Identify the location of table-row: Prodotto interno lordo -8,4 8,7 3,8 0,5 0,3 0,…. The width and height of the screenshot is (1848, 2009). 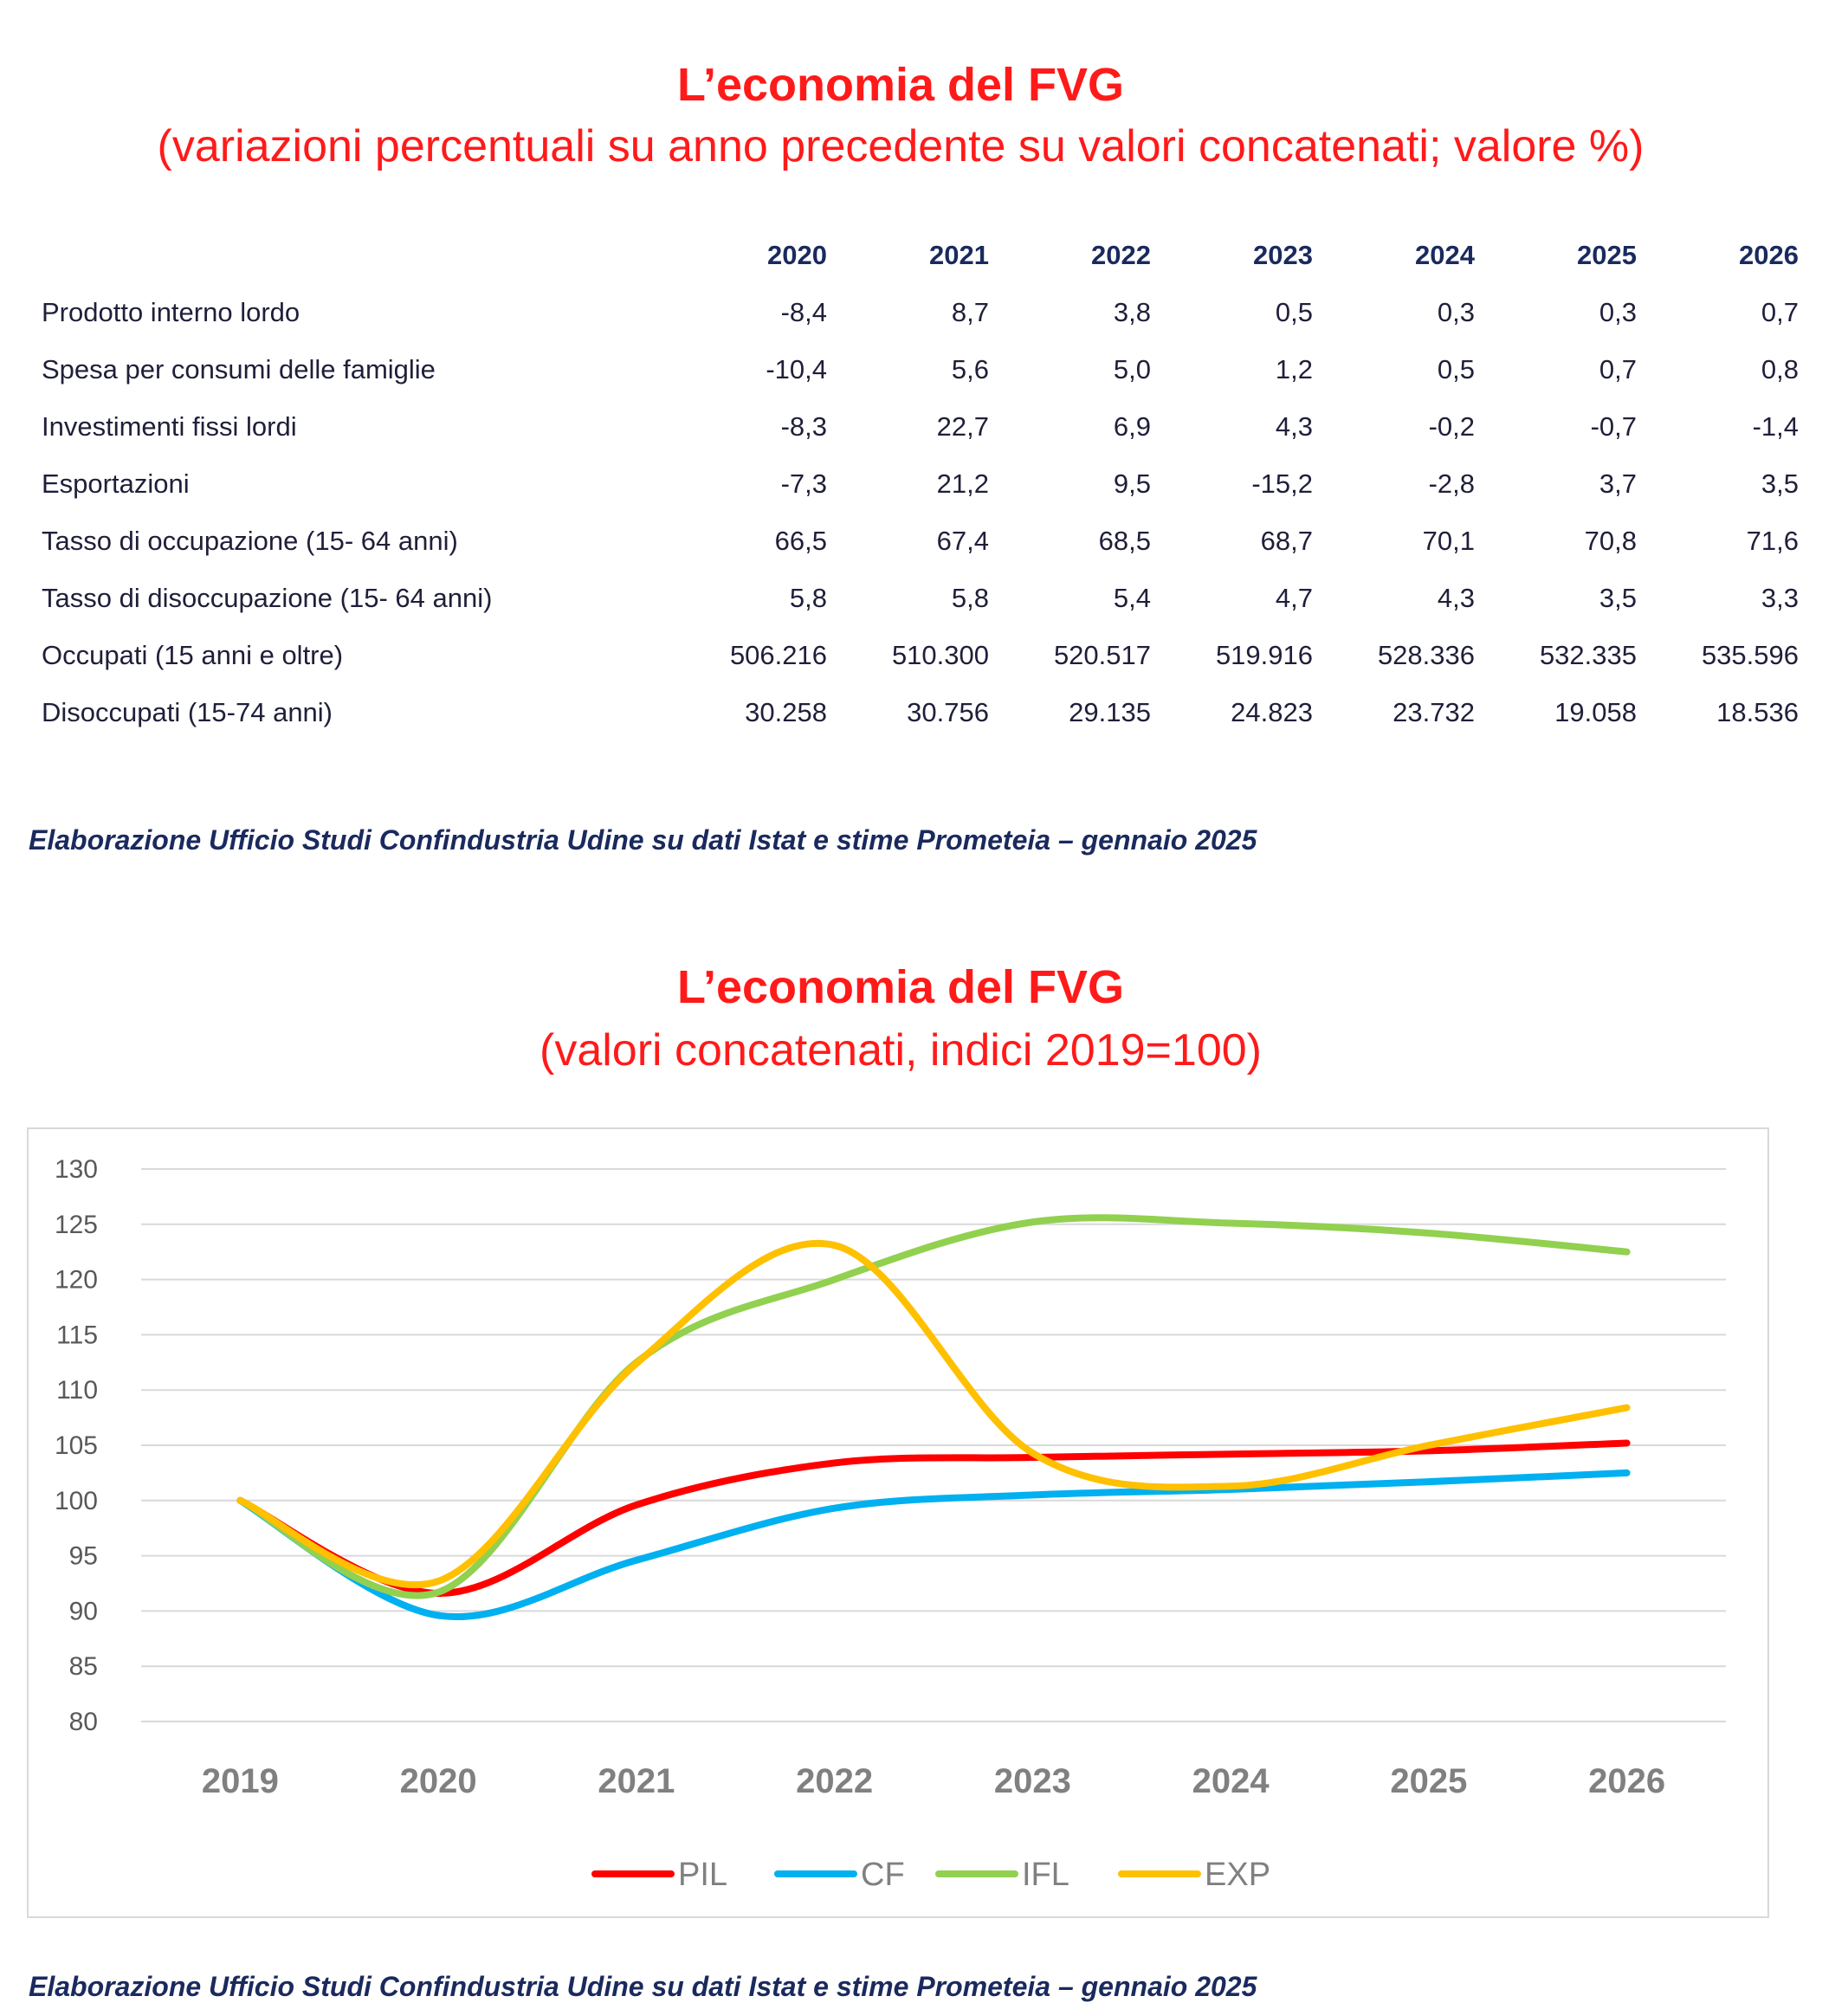
(912, 312).